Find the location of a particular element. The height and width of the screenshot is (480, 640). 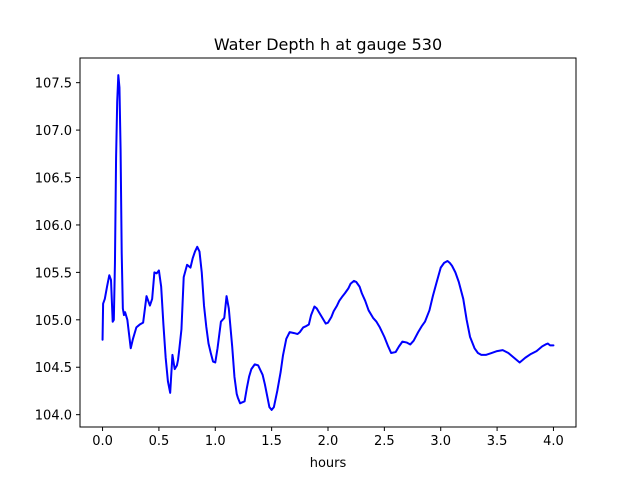

x-axis-label: hours is located at coordinates (328, 463).